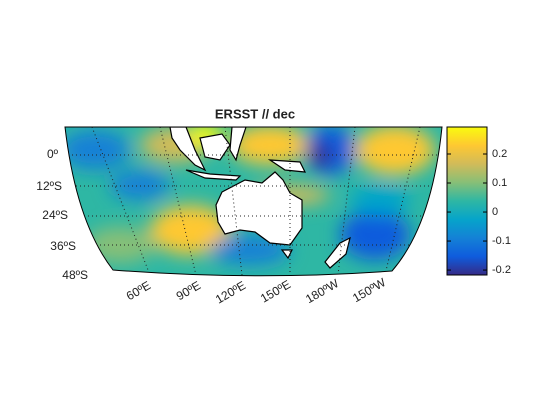 The height and width of the screenshot is (420, 560). I want to click on colorbar: -0.2 -0.1 0 0.1 0.2, so click(478, 201).